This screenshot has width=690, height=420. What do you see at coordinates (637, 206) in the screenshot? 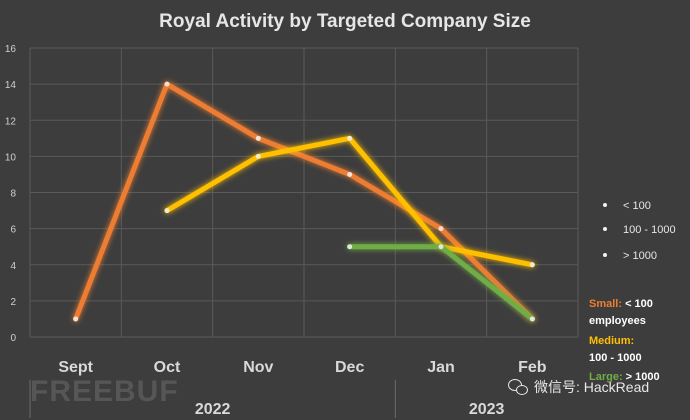
I see `legend-label: < 100` at bounding box center [637, 206].